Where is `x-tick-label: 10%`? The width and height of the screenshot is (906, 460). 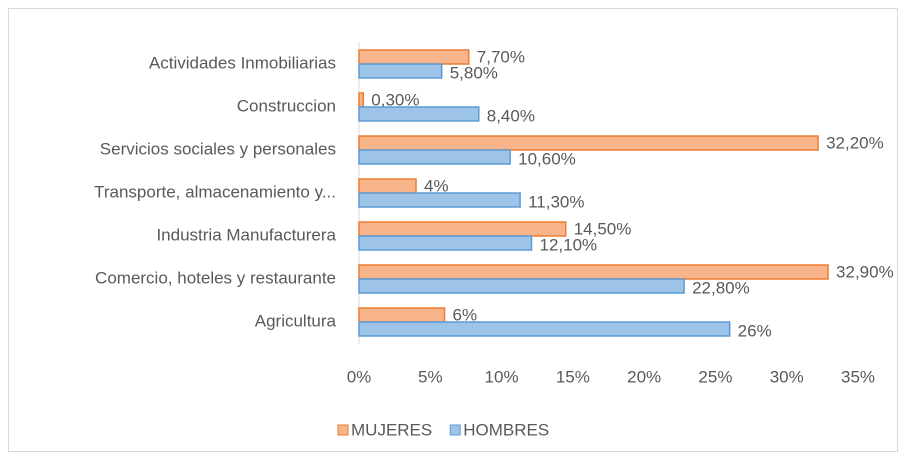 x-tick-label: 10% is located at coordinates (502, 376).